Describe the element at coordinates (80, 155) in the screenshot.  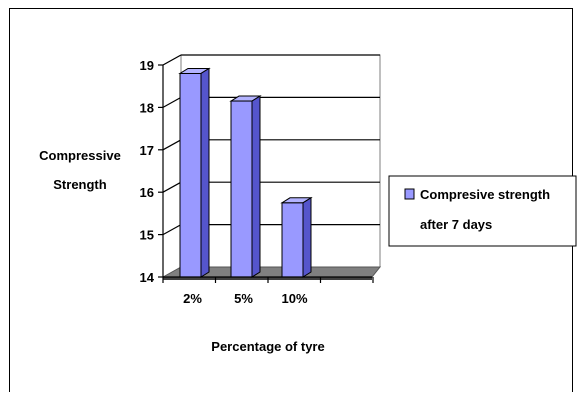
I see `y-axis-label-line-1: Compressive` at that location.